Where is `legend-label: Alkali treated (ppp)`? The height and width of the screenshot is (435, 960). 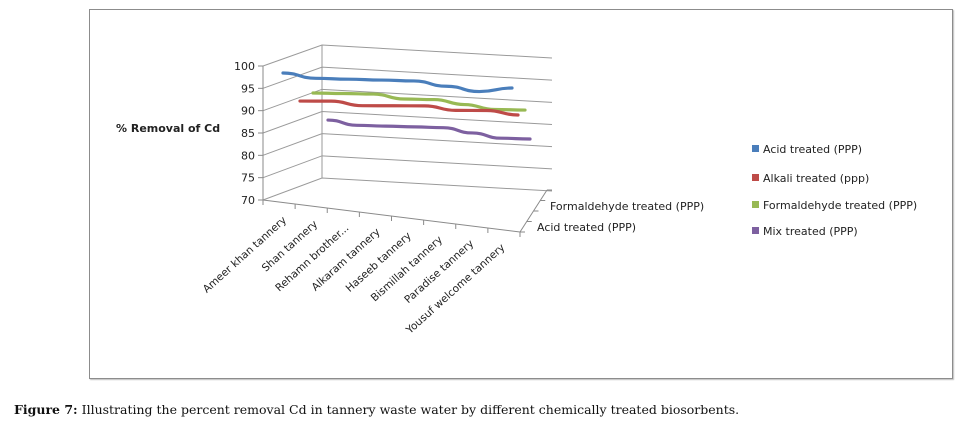
legend-label: Alkali treated (ppp) is located at coordinates (816, 178).